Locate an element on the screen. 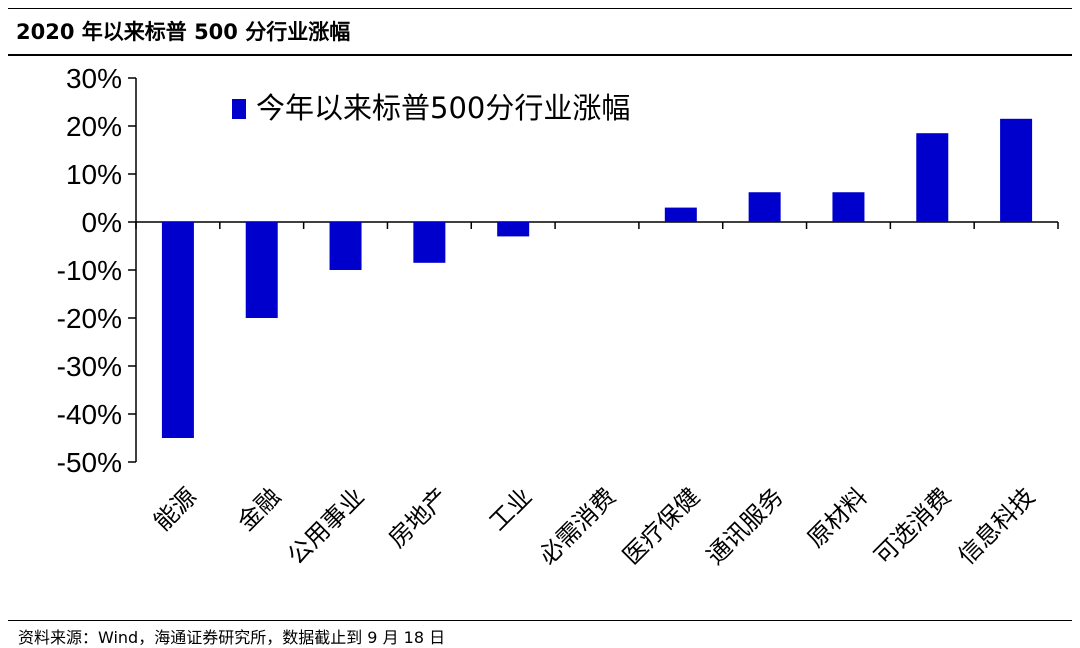  category-label: 信息科技 is located at coordinates (997, 526).